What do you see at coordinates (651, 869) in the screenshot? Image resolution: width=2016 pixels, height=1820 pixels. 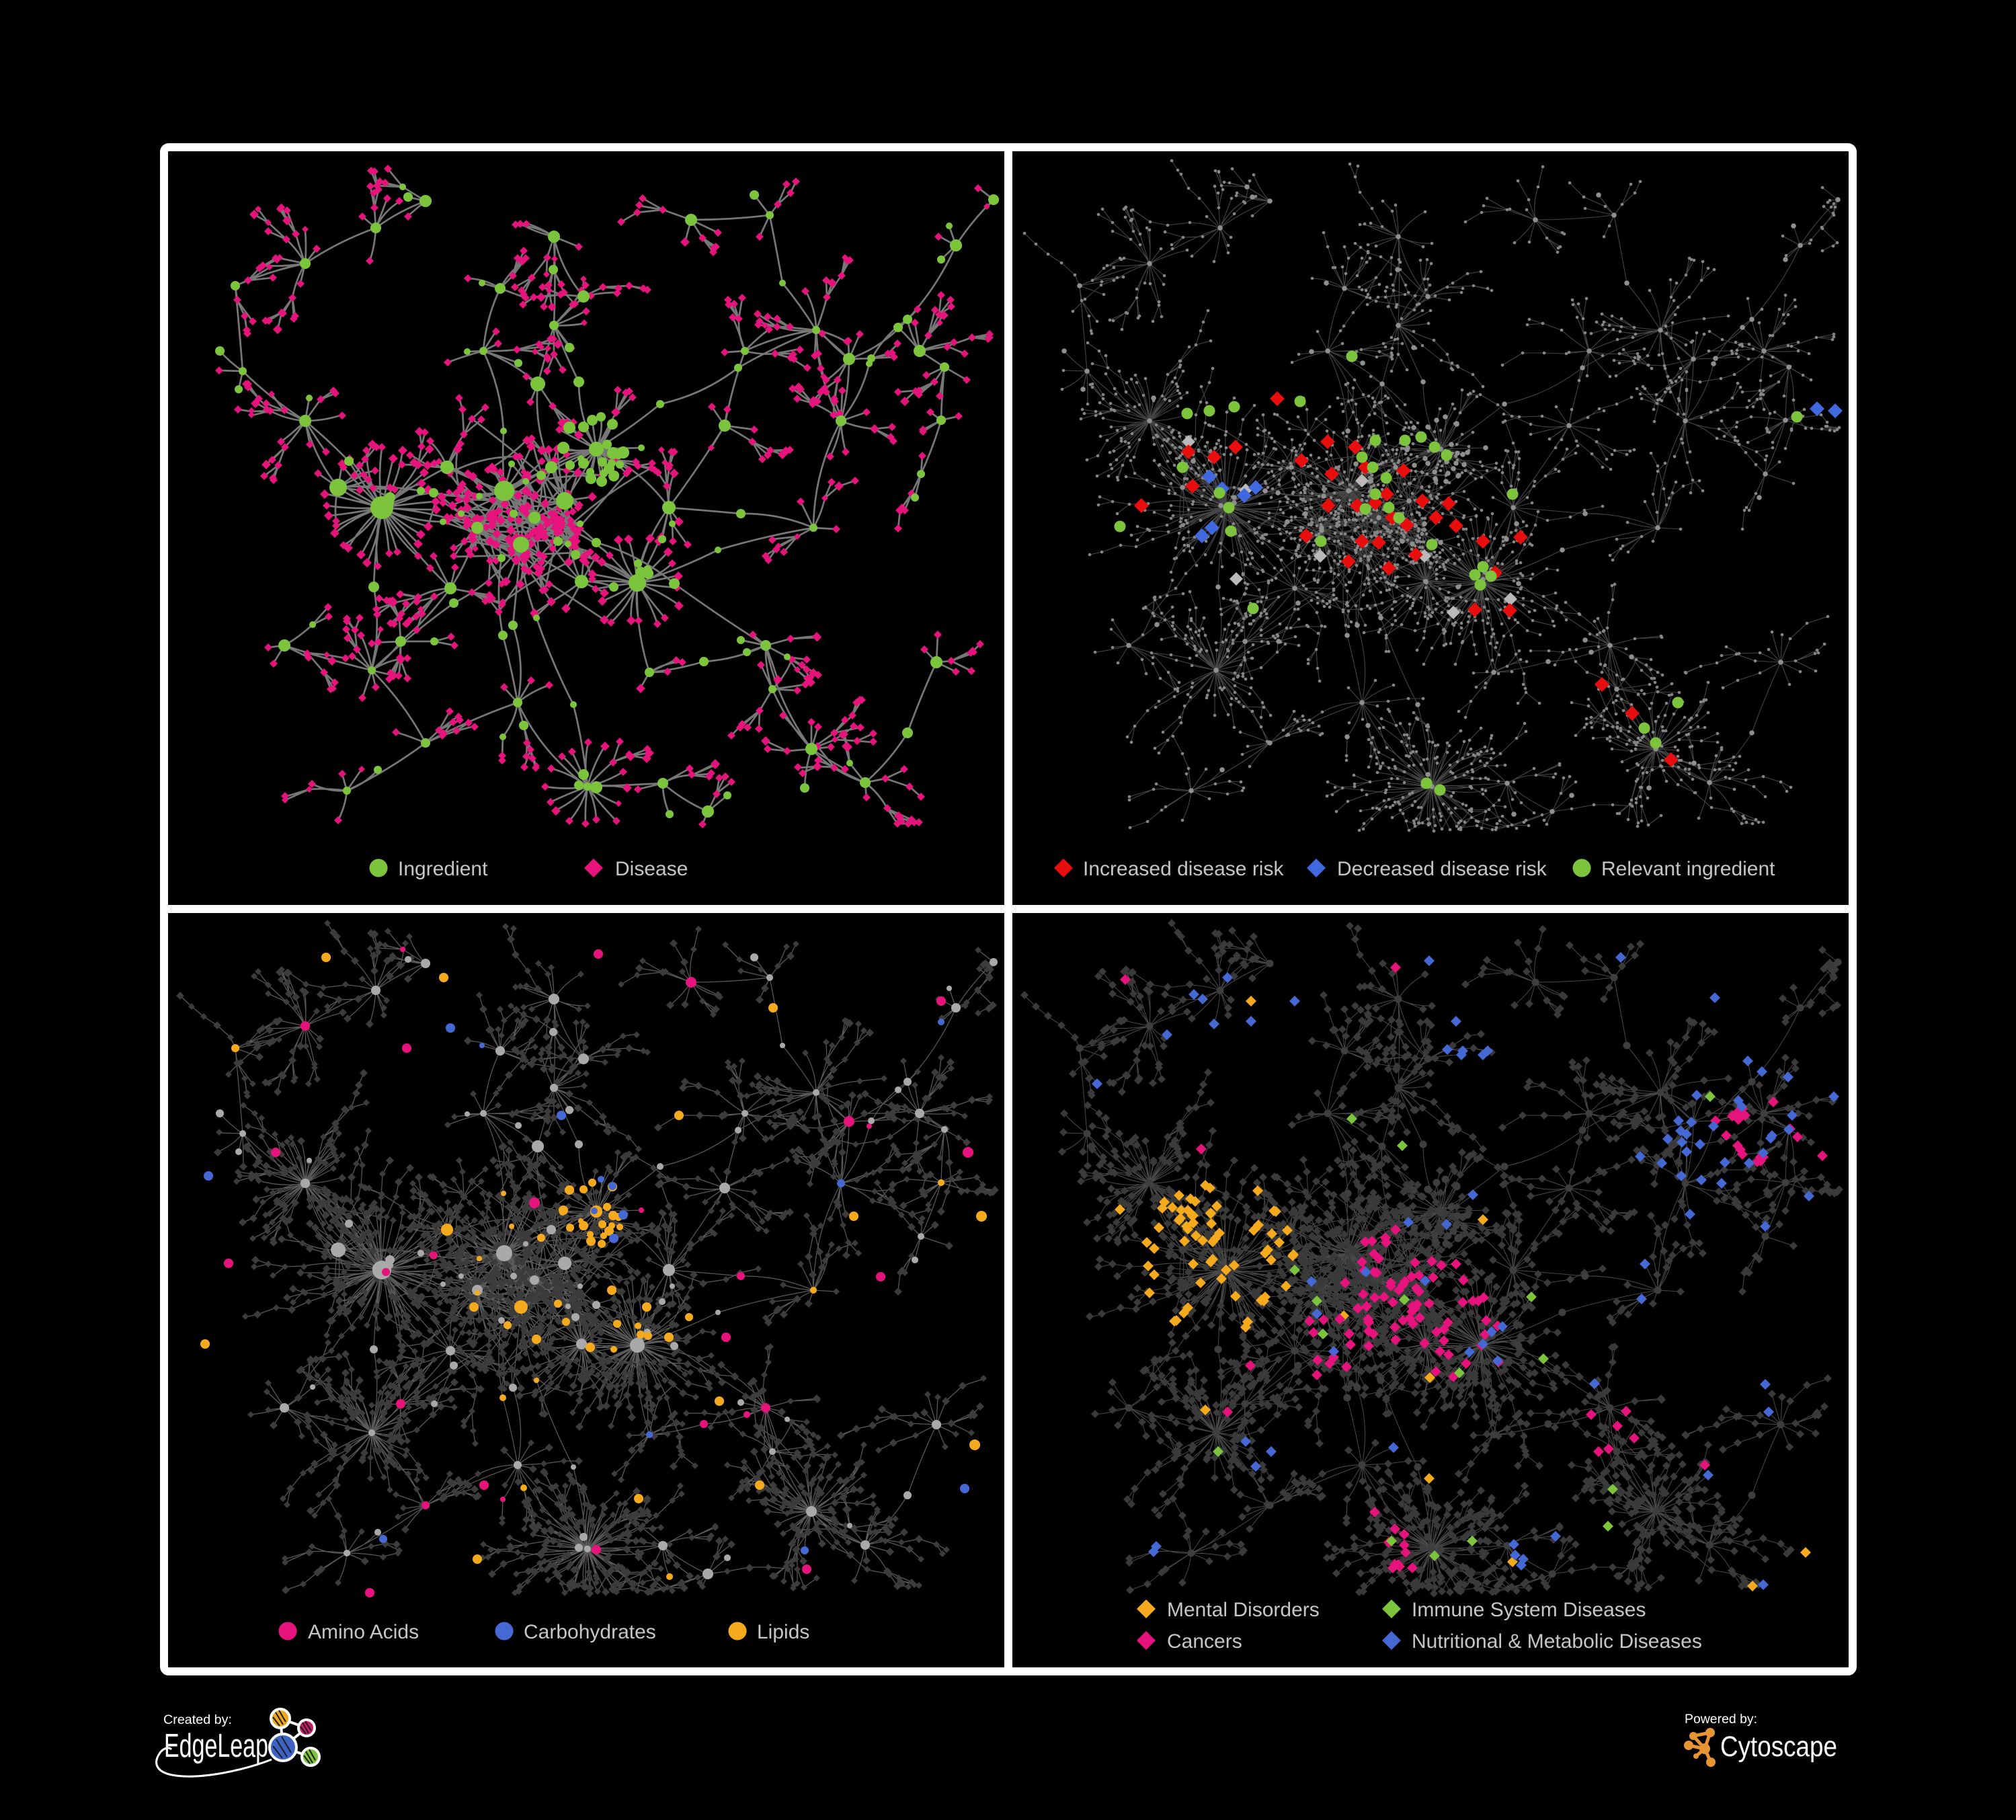 I see `svg-text: Disease` at bounding box center [651, 869].